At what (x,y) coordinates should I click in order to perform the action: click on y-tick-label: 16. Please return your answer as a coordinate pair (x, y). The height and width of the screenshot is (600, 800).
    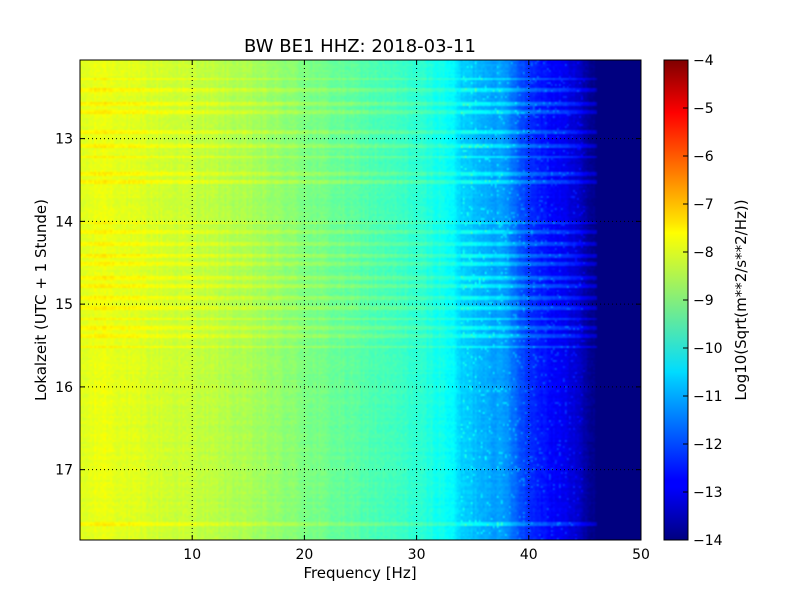
    Looking at the image, I should click on (64, 388).